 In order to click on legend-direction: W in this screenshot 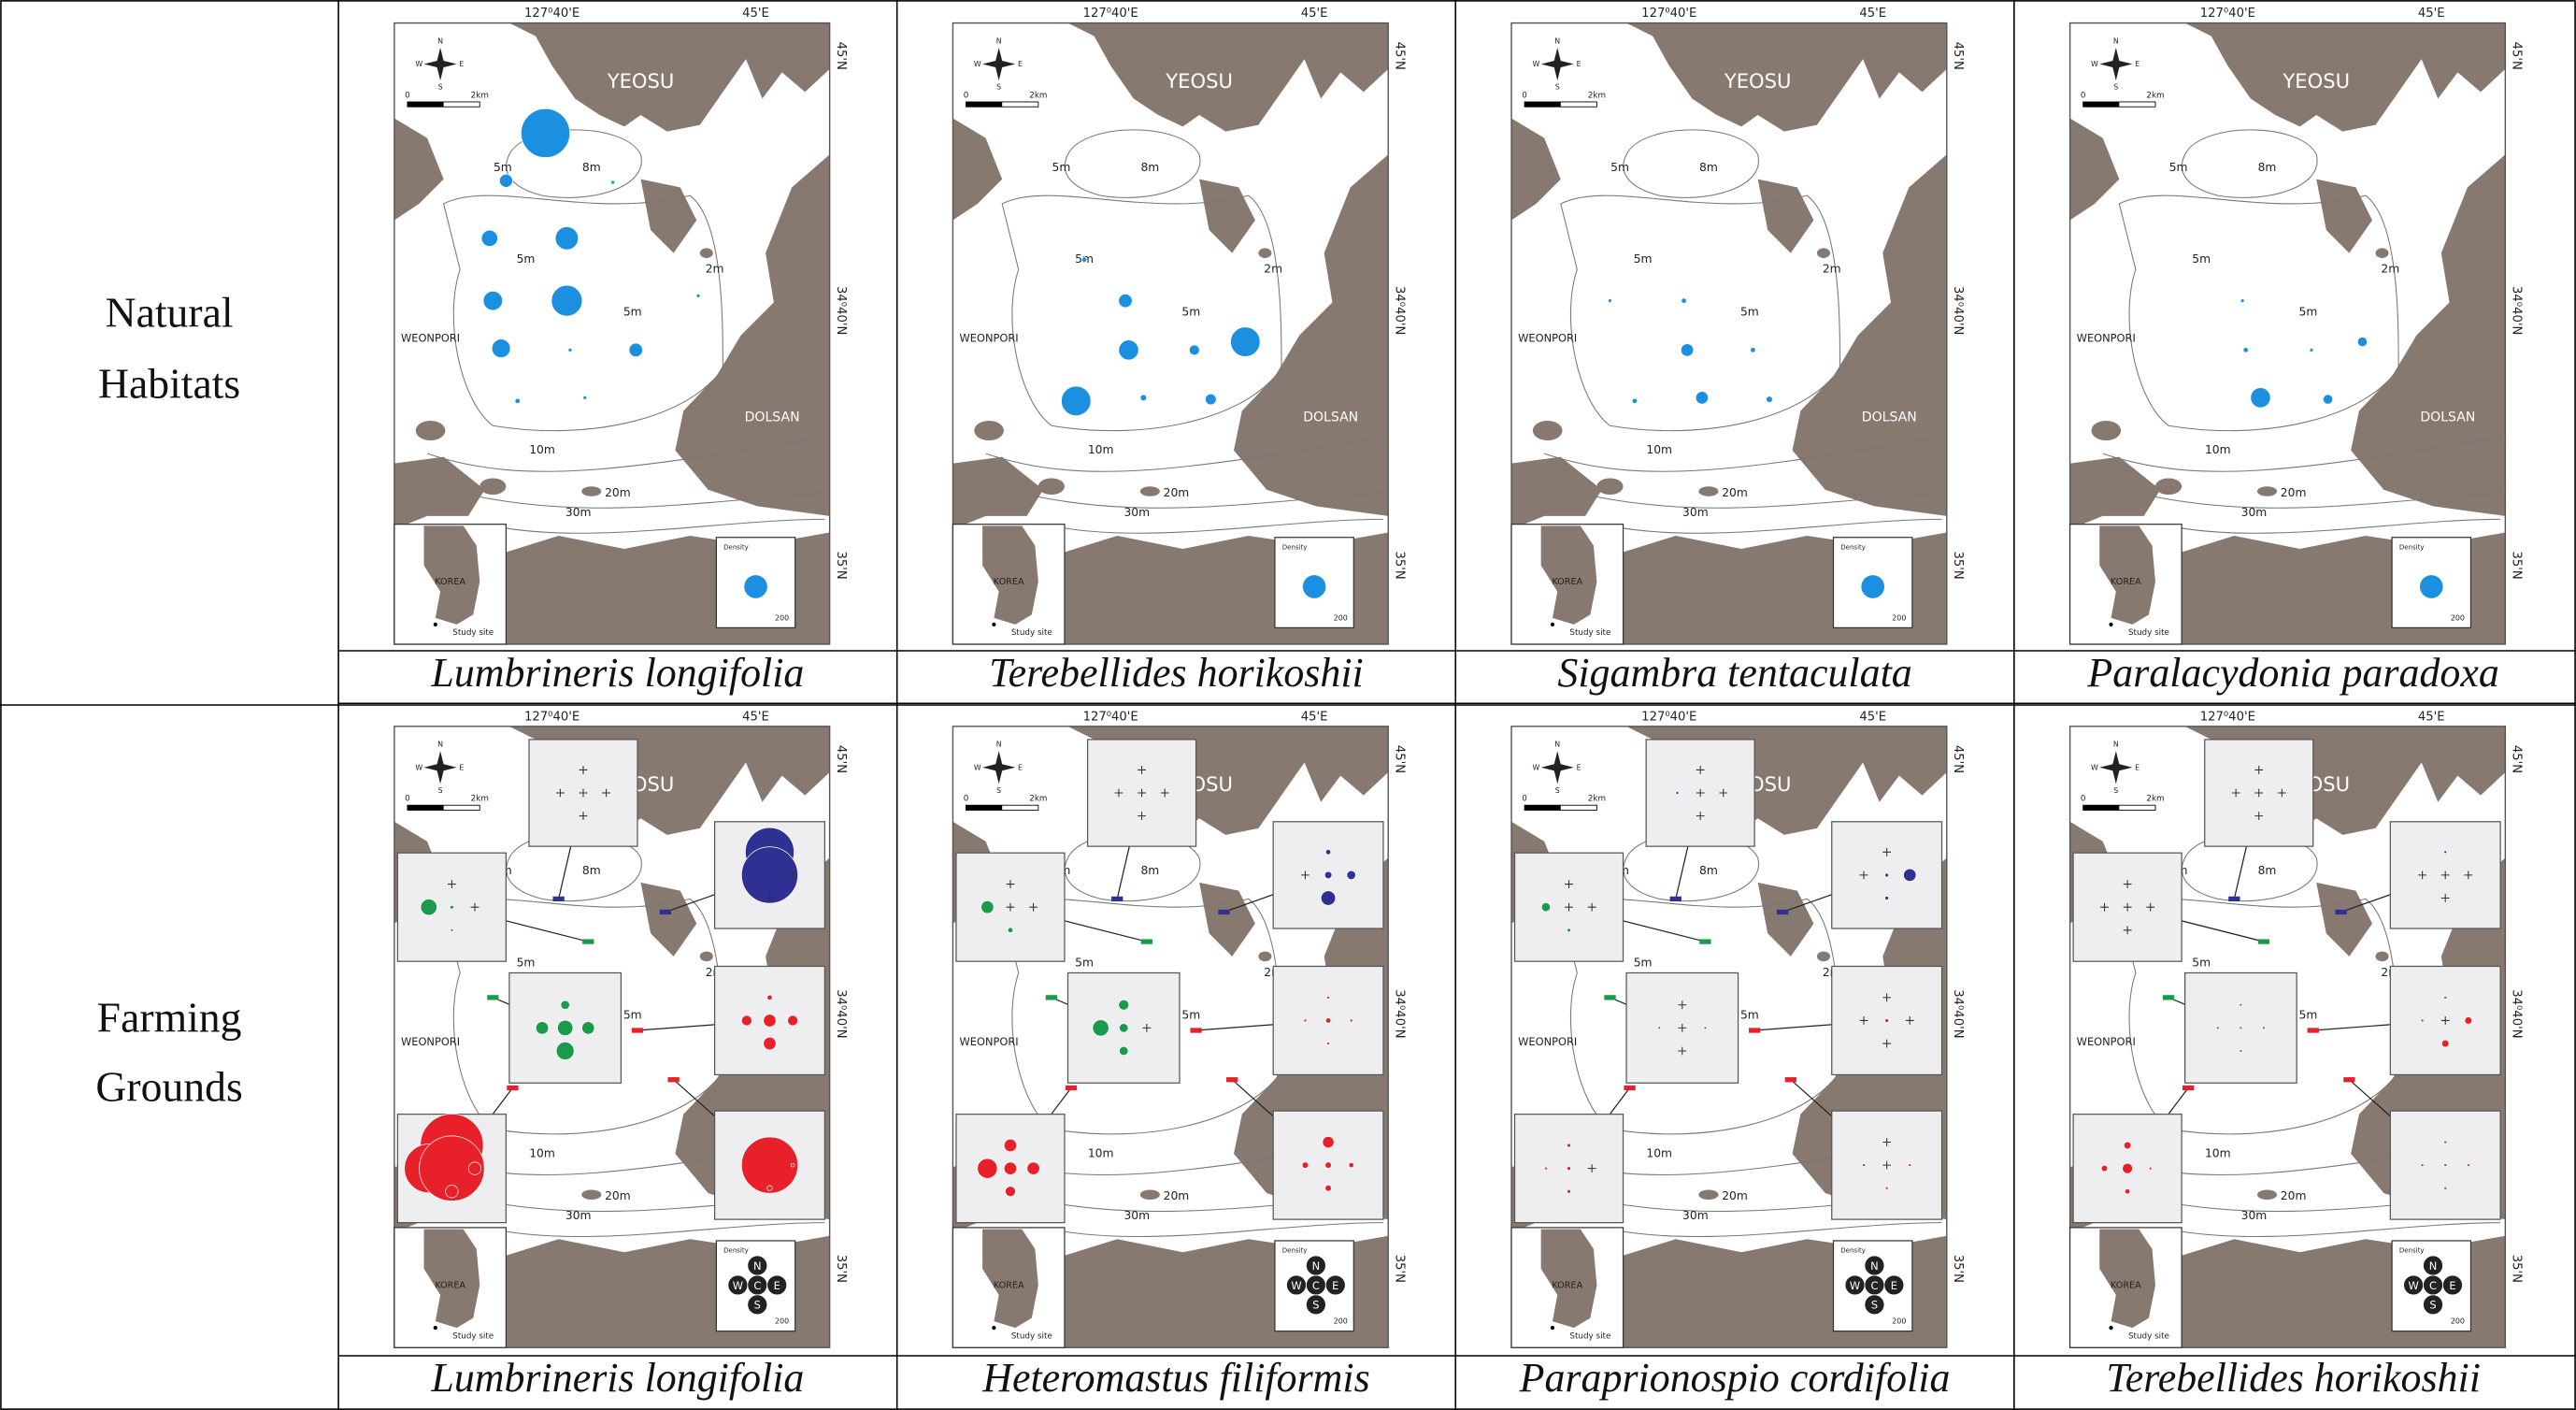, I will do `click(738, 1285)`.